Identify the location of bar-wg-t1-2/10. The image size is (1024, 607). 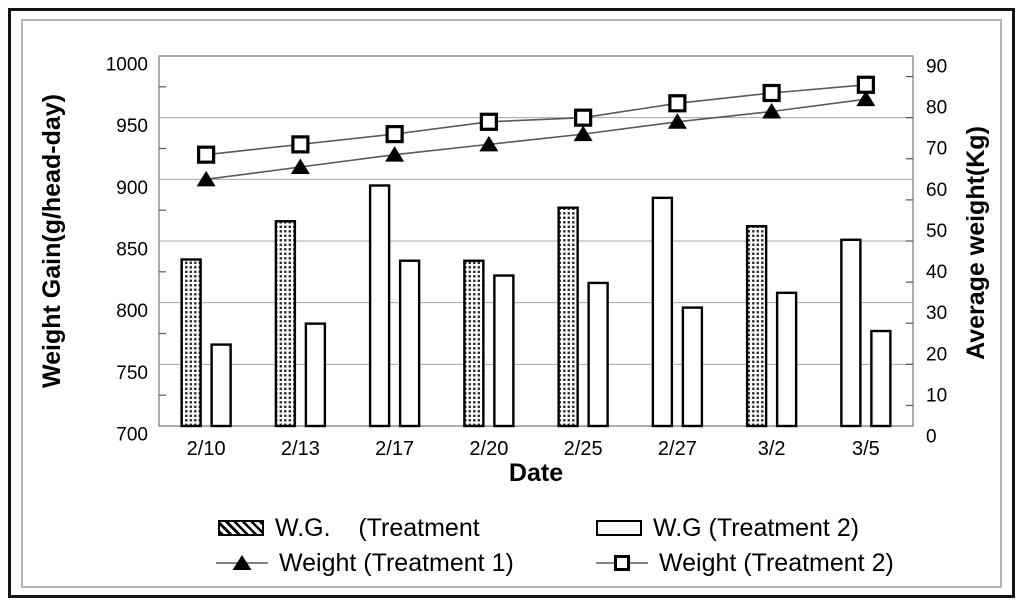
(191, 343).